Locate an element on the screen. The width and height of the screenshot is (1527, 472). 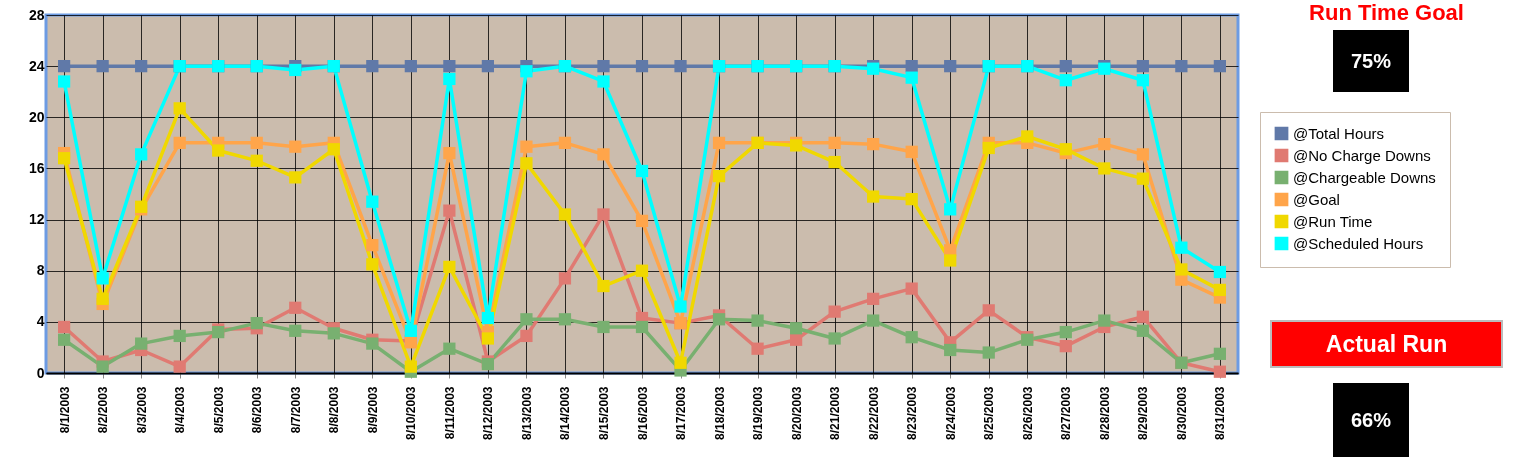
x-tick-label: 8/13/2003 is located at coordinates (526, 413).